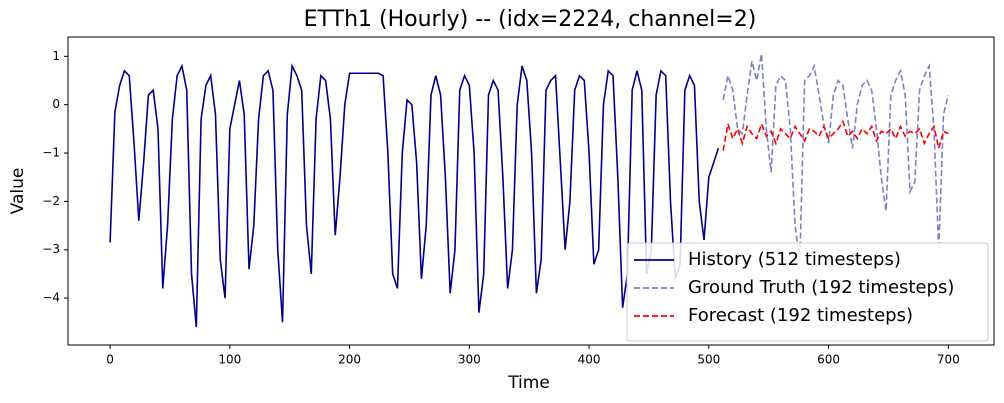 The height and width of the screenshot is (403, 1004). I want to click on legend-label: Forecast (192 timesteps), so click(800, 315).